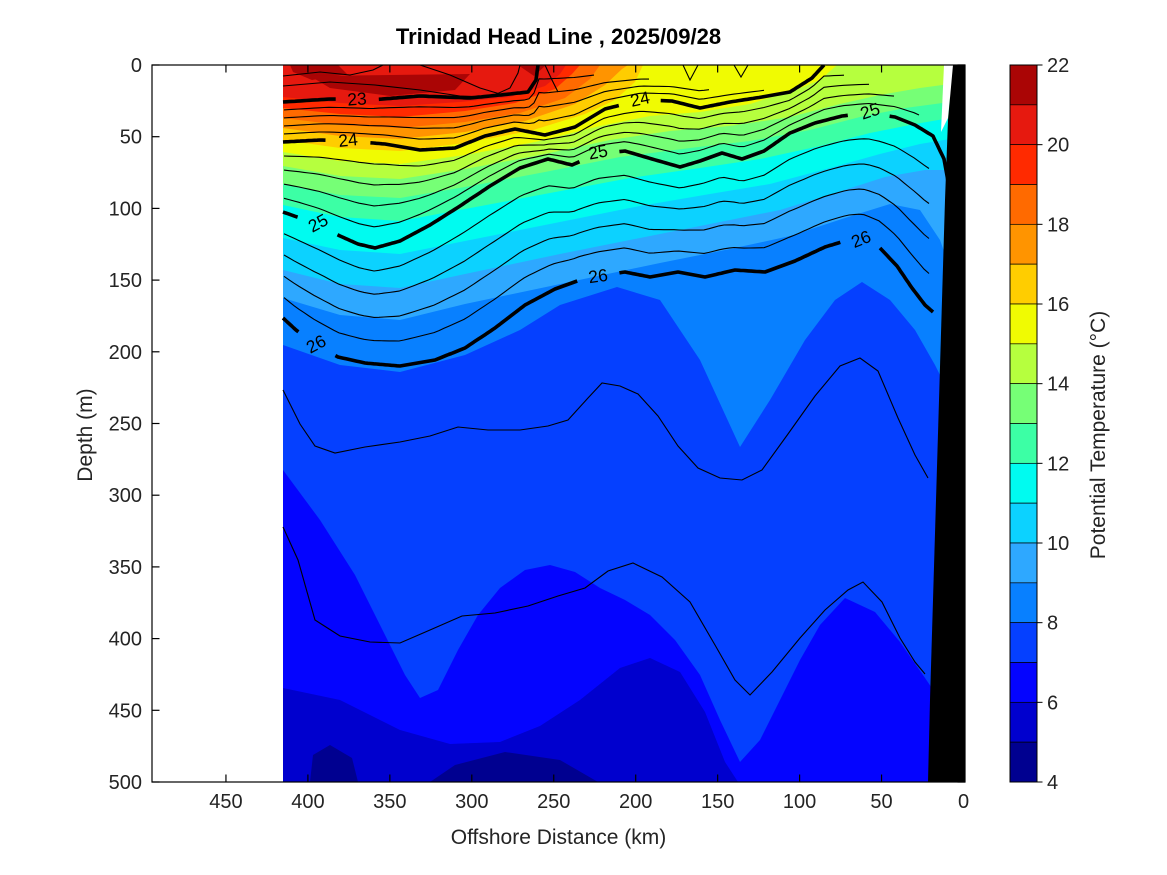 Image resolution: width=1167 pixels, height=875 pixels. I want to click on x-tick-label: 100, so click(799, 802).